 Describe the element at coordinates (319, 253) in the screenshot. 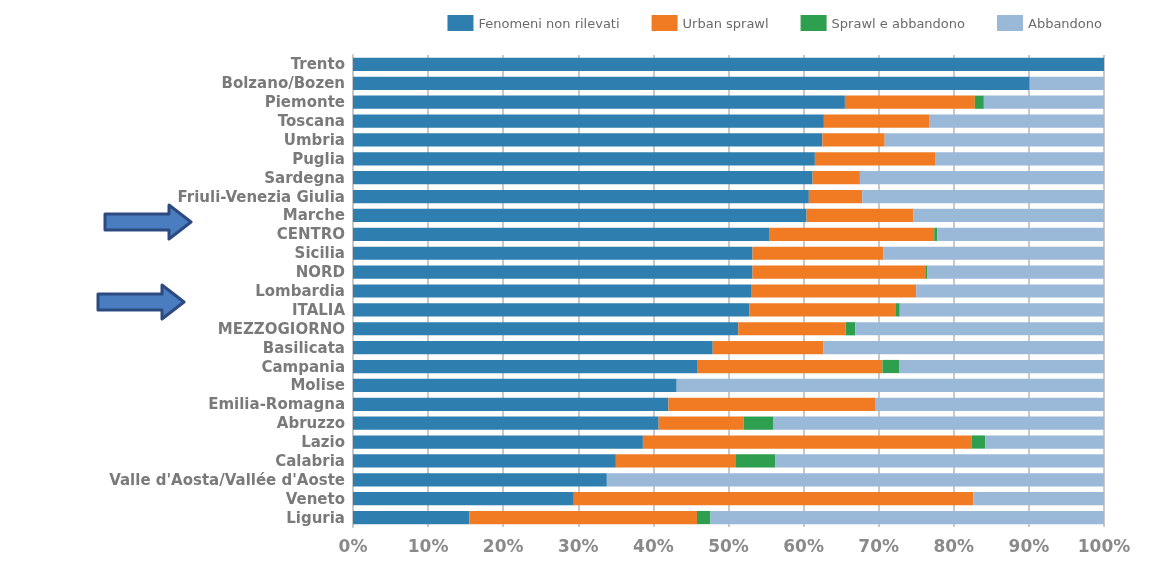

I see `y-tick-label: Sicilia` at that location.